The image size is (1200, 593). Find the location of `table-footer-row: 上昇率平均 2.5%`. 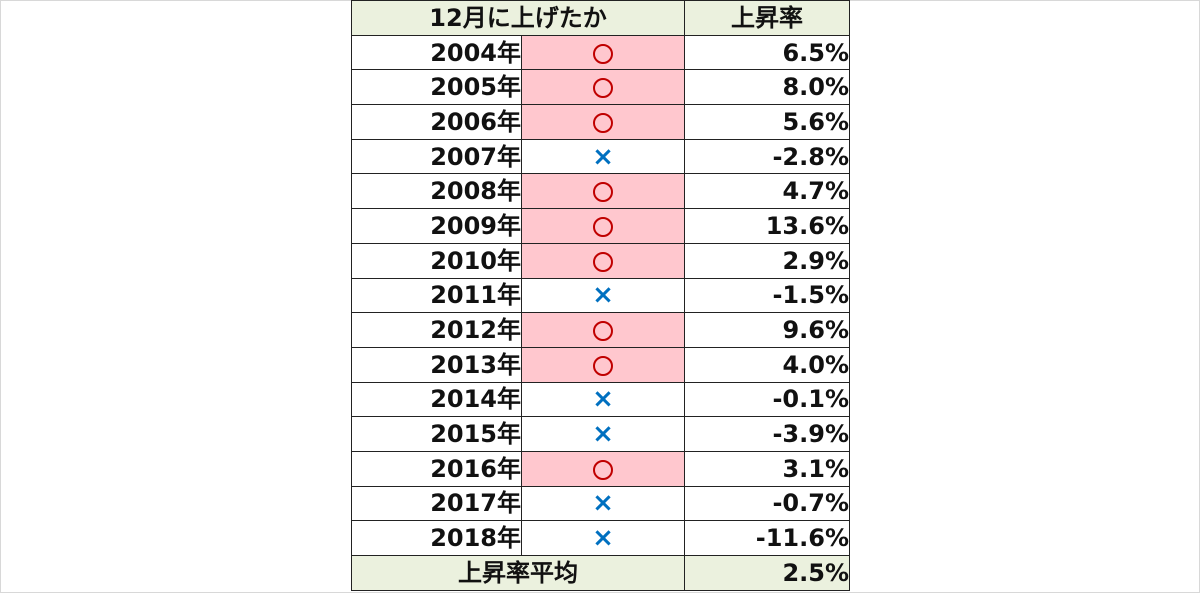

table-footer-row: 上昇率平均 2.5% is located at coordinates (600, 573).